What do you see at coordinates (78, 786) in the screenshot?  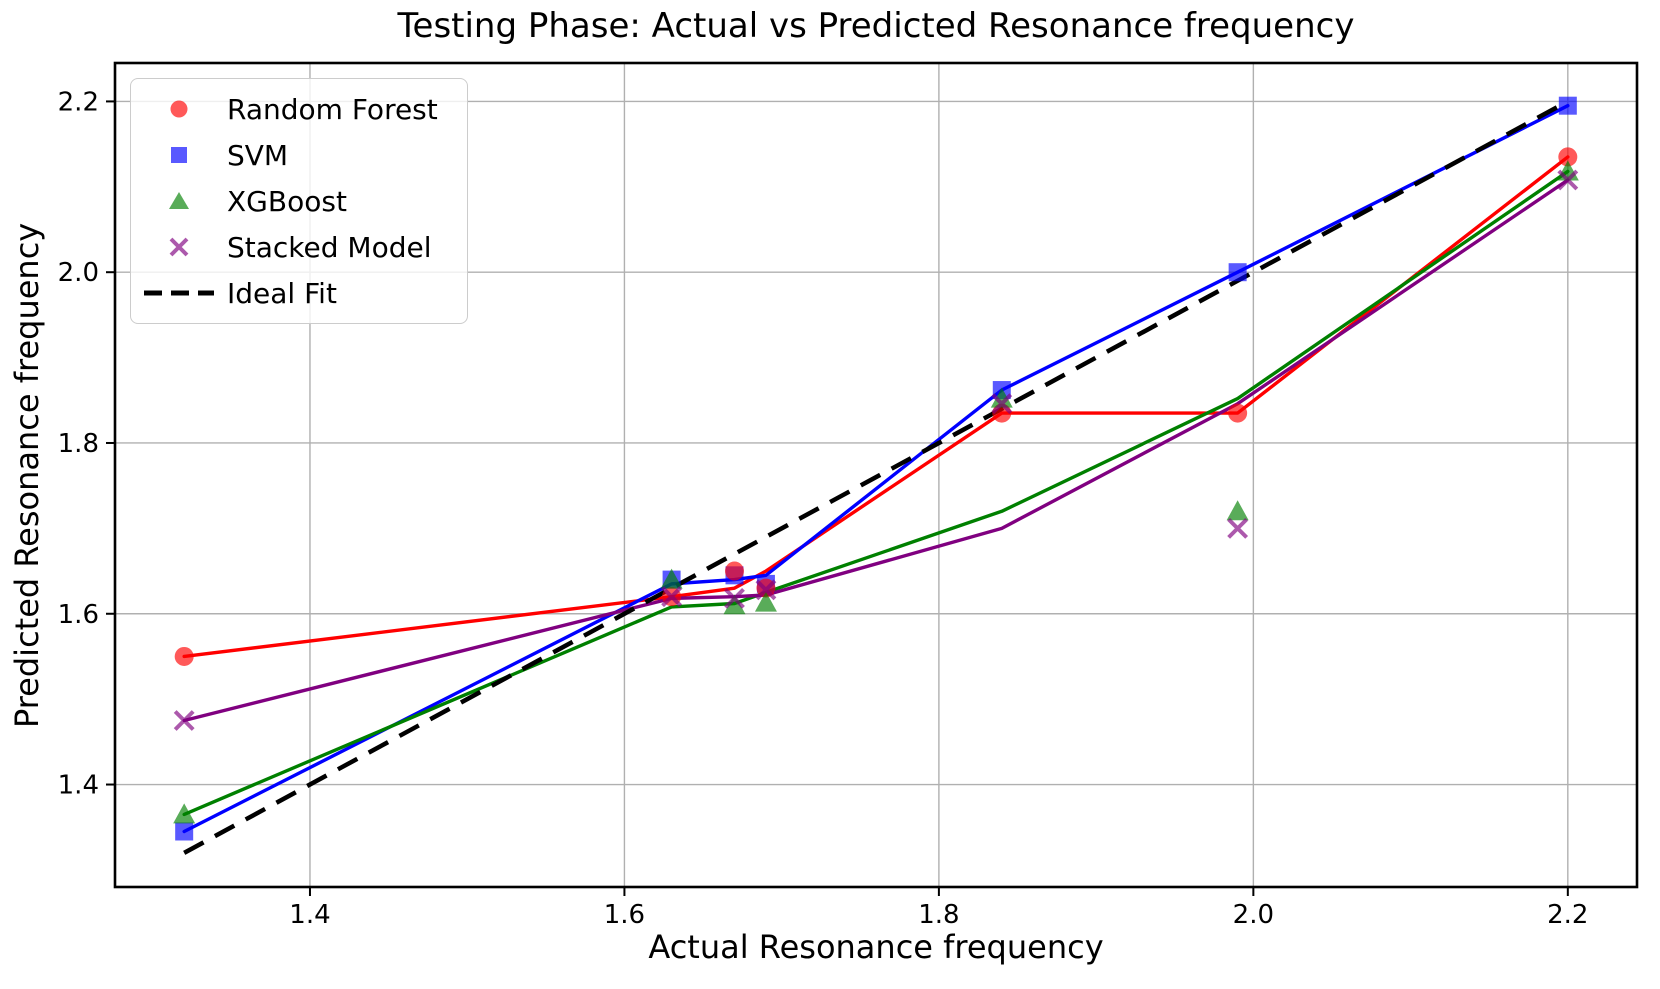 I see `y-tick-label: 1.4` at bounding box center [78, 786].